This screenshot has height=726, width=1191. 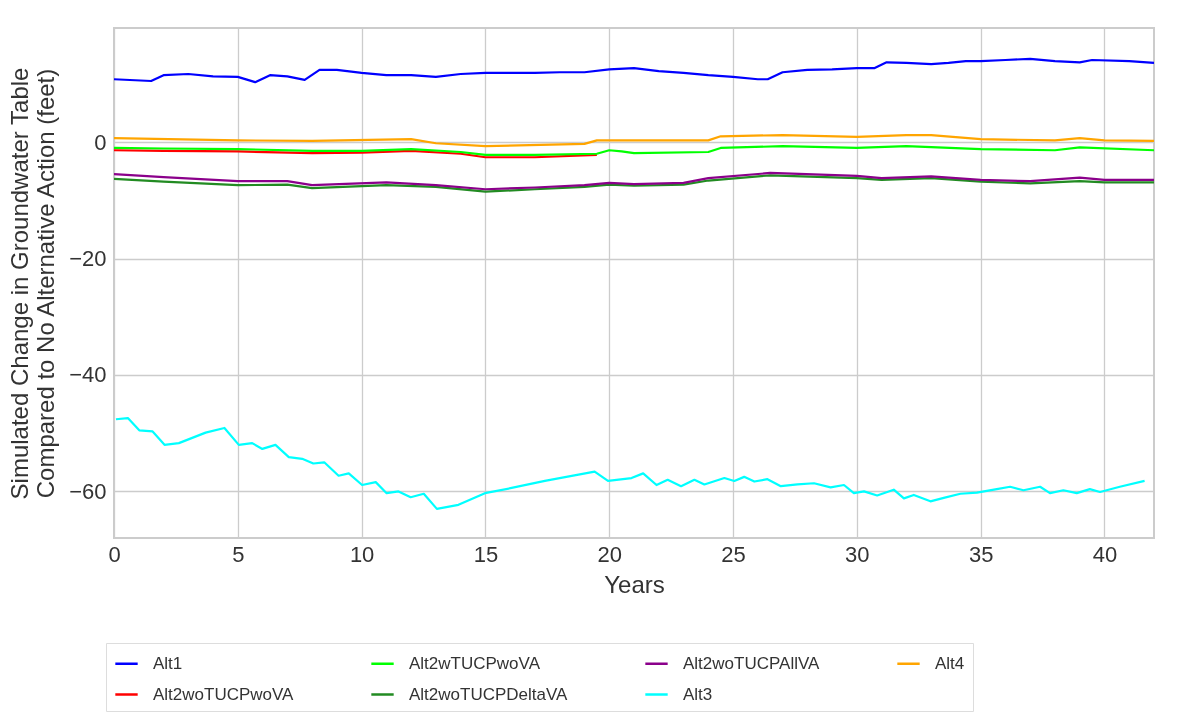 What do you see at coordinates (609, 554) in the screenshot?
I see `x-tick-label: 20` at bounding box center [609, 554].